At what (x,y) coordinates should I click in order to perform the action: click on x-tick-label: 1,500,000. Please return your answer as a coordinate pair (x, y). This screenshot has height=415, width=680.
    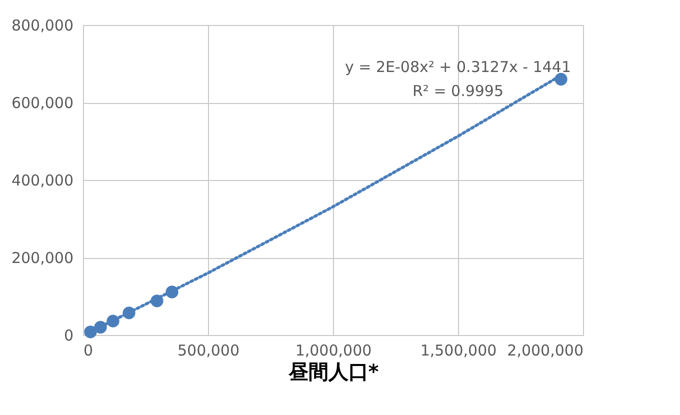
    Looking at the image, I should click on (458, 351).